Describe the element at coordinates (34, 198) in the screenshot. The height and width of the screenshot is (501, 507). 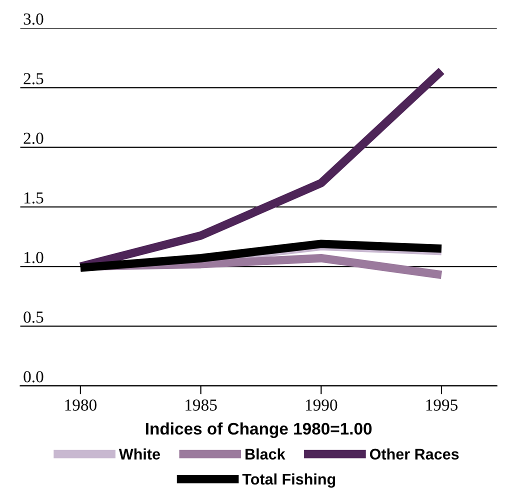
I see `y-tick-label: 1.5` at that location.